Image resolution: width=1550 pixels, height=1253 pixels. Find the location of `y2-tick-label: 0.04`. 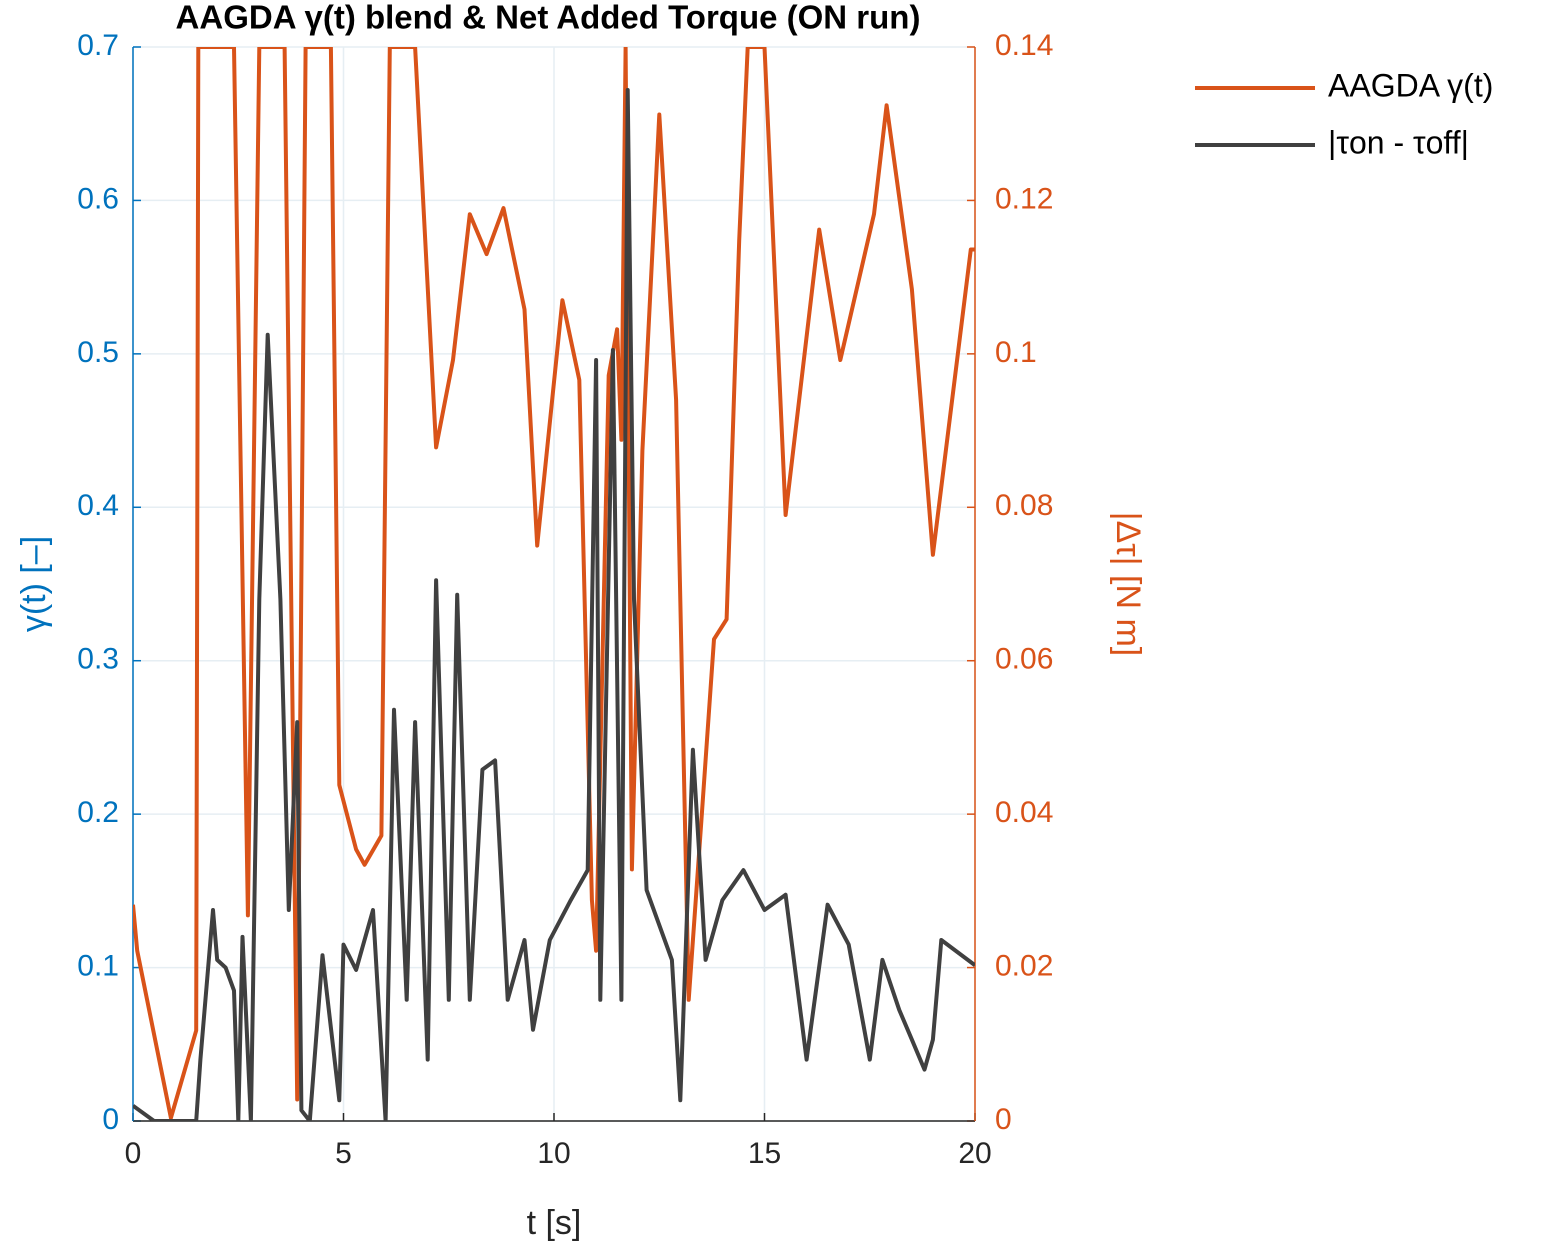

y2-tick-label: 0.04 is located at coordinates (1024, 812).